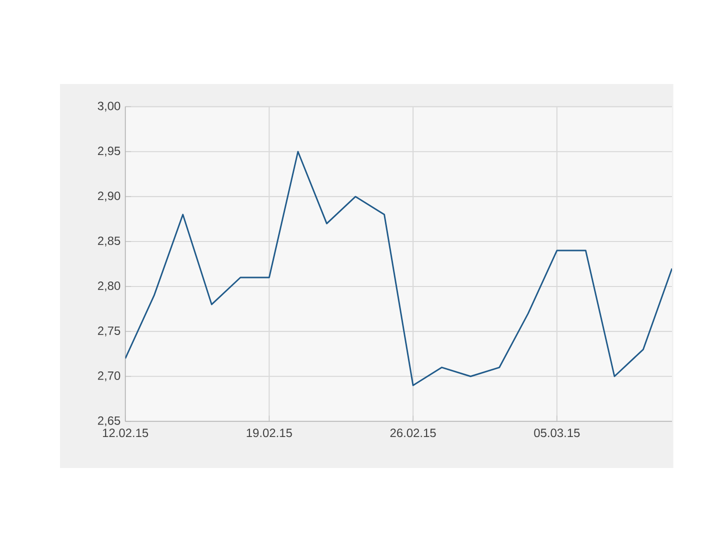 The height and width of the screenshot is (540, 720). Describe the element at coordinates (413, 433) in the screenshot. I see `x-tick-label: 26.02.15` at that location.